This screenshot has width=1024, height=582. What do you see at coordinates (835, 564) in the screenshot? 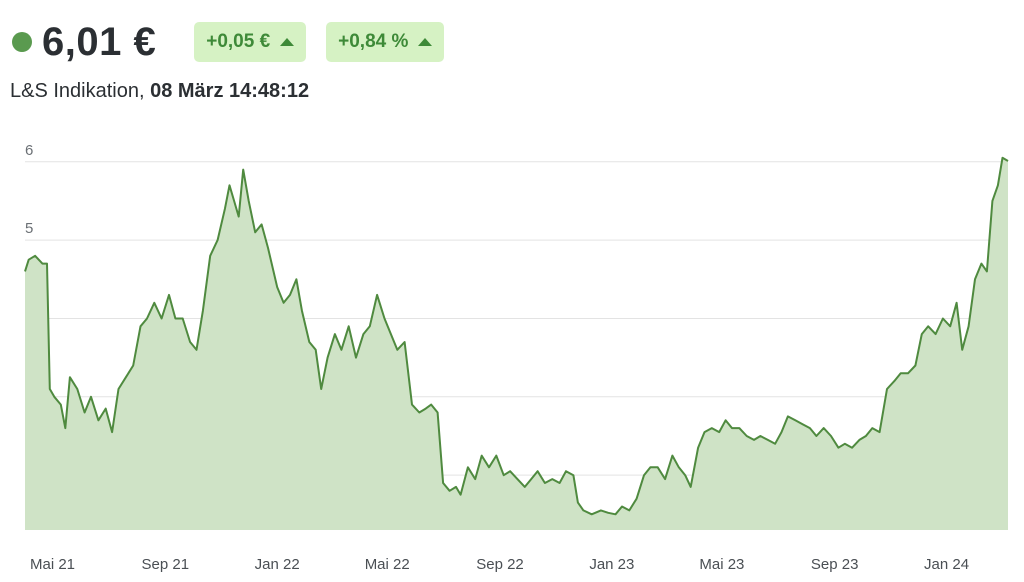
I see `x-tick-label: Sep 23` at bounding box center [835, 564].